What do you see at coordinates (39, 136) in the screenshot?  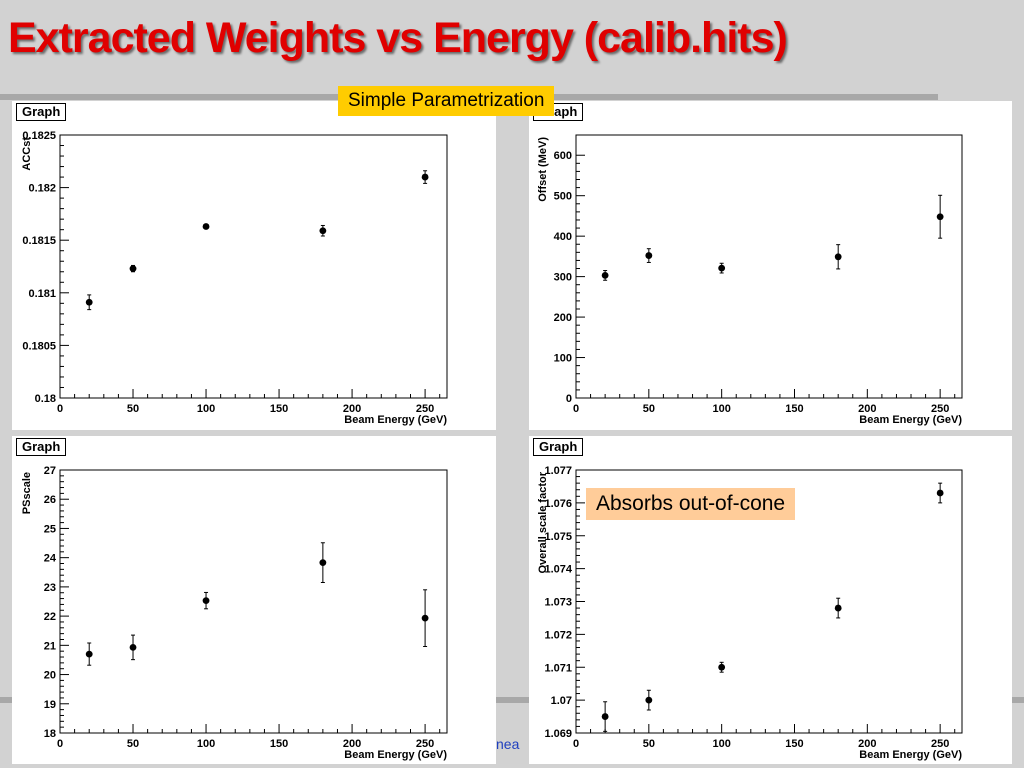 I see `y-tick-label: 0.1825` at bounding box center [39, 136].